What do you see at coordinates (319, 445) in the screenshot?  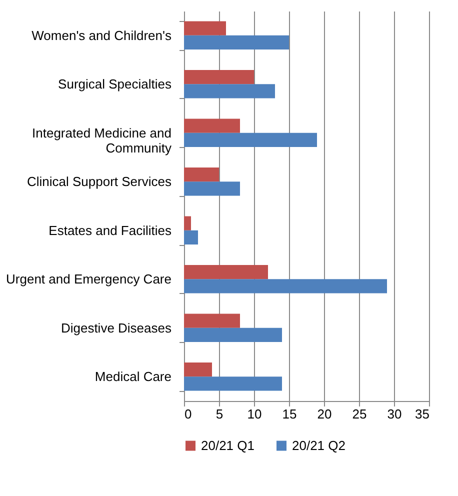 I see `legend-label: 20/21 Q2` at bounding box center [319, 445].